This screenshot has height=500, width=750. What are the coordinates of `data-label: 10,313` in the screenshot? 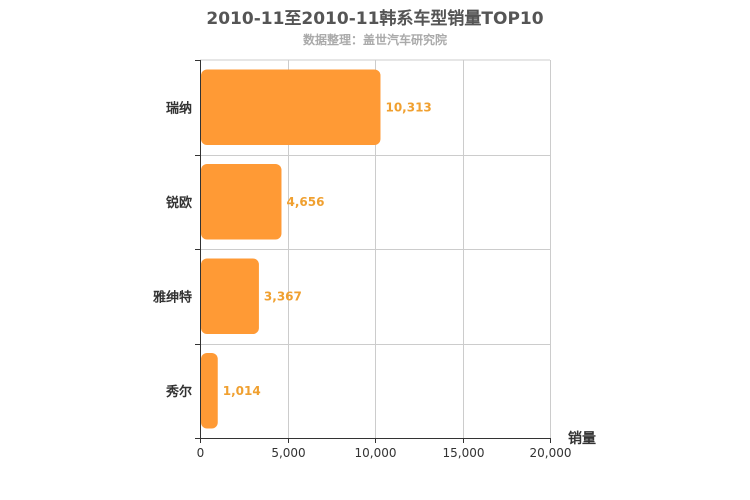 It's located at (408, 107).